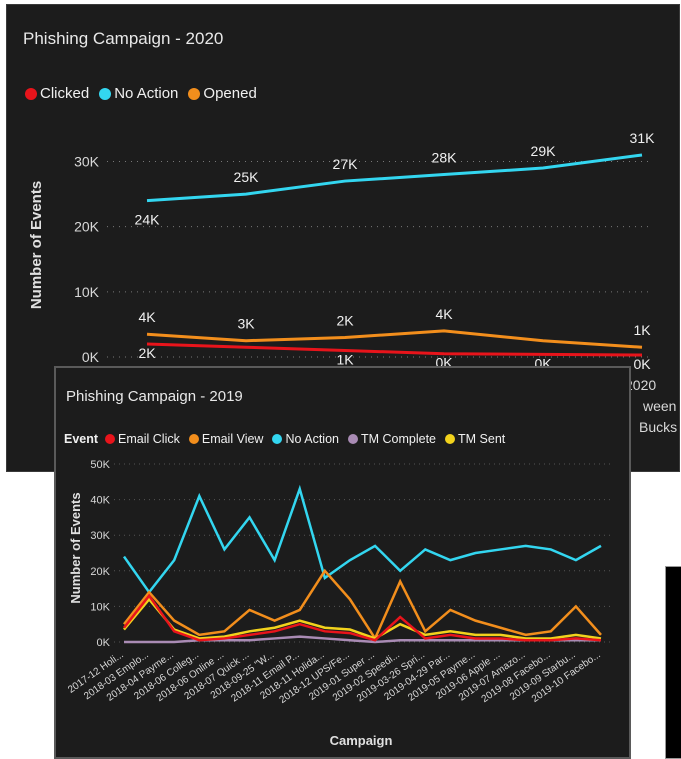 The width and height of the screenshot is (681, 759). Describe the element at coordinates (640, 385) in the screenshot. I see `partial-axis-text: 2020` at that location.